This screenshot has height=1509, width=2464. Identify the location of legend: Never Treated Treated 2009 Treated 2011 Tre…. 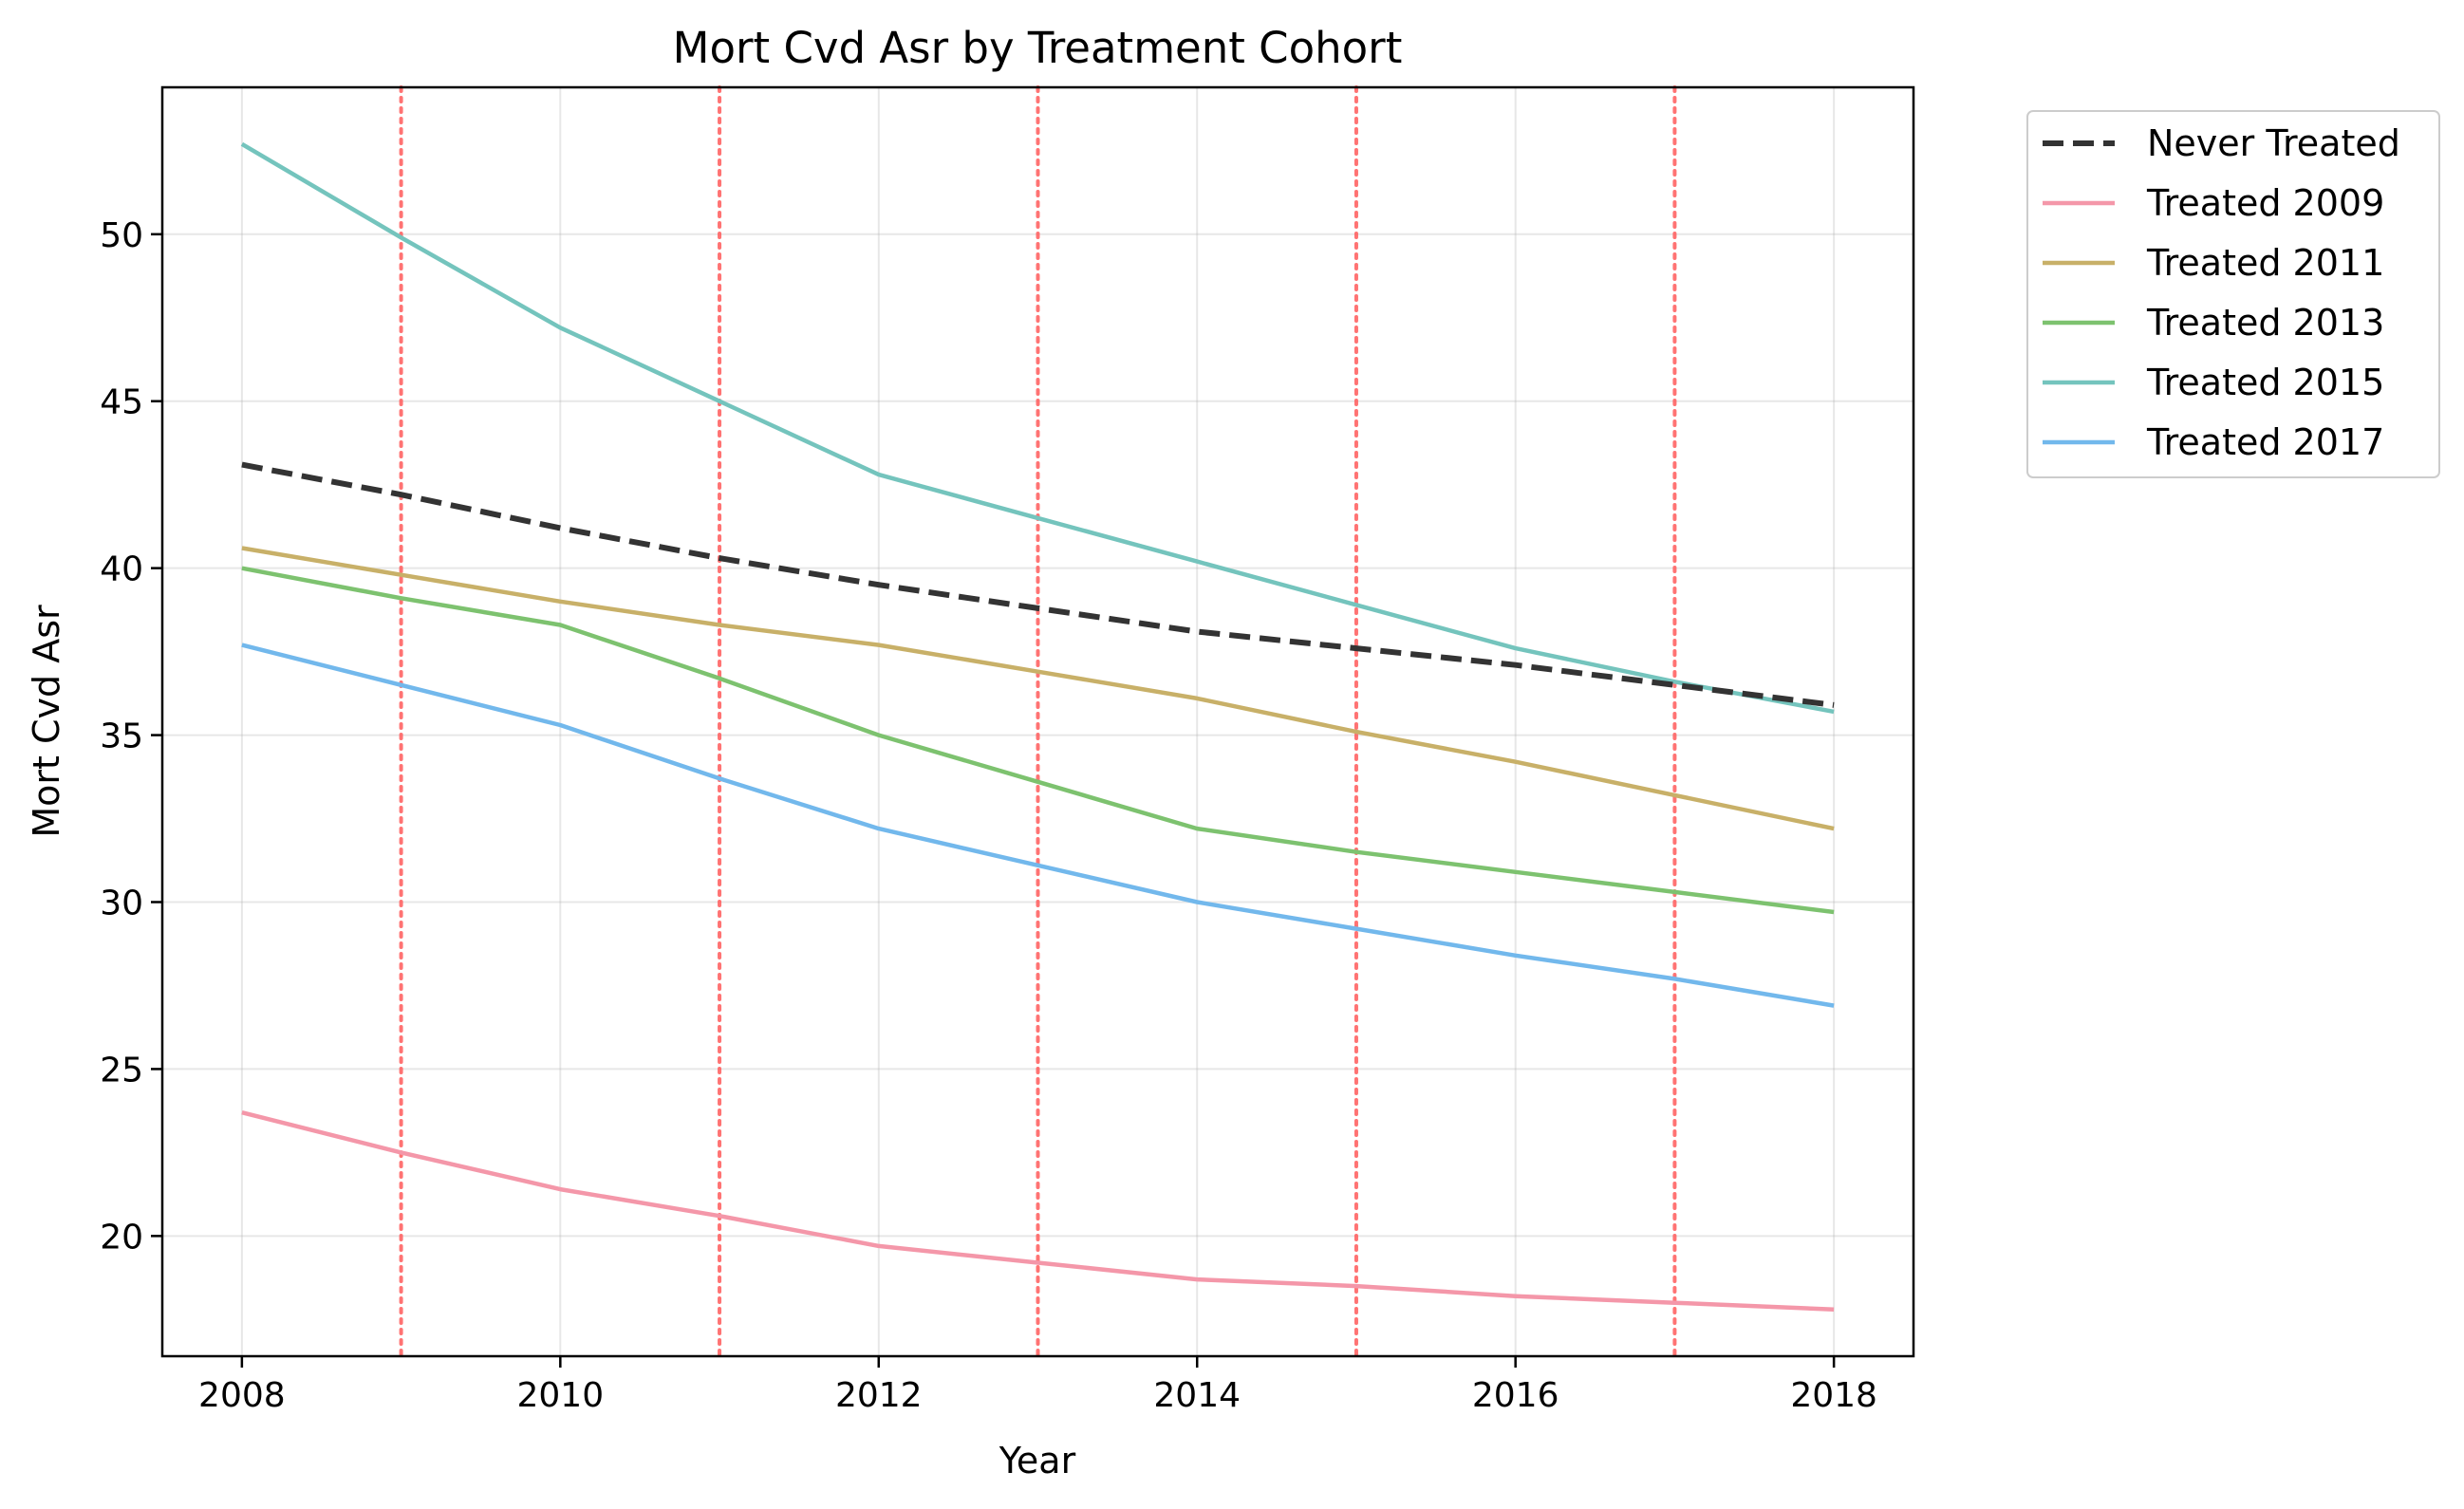
(2233, 294).